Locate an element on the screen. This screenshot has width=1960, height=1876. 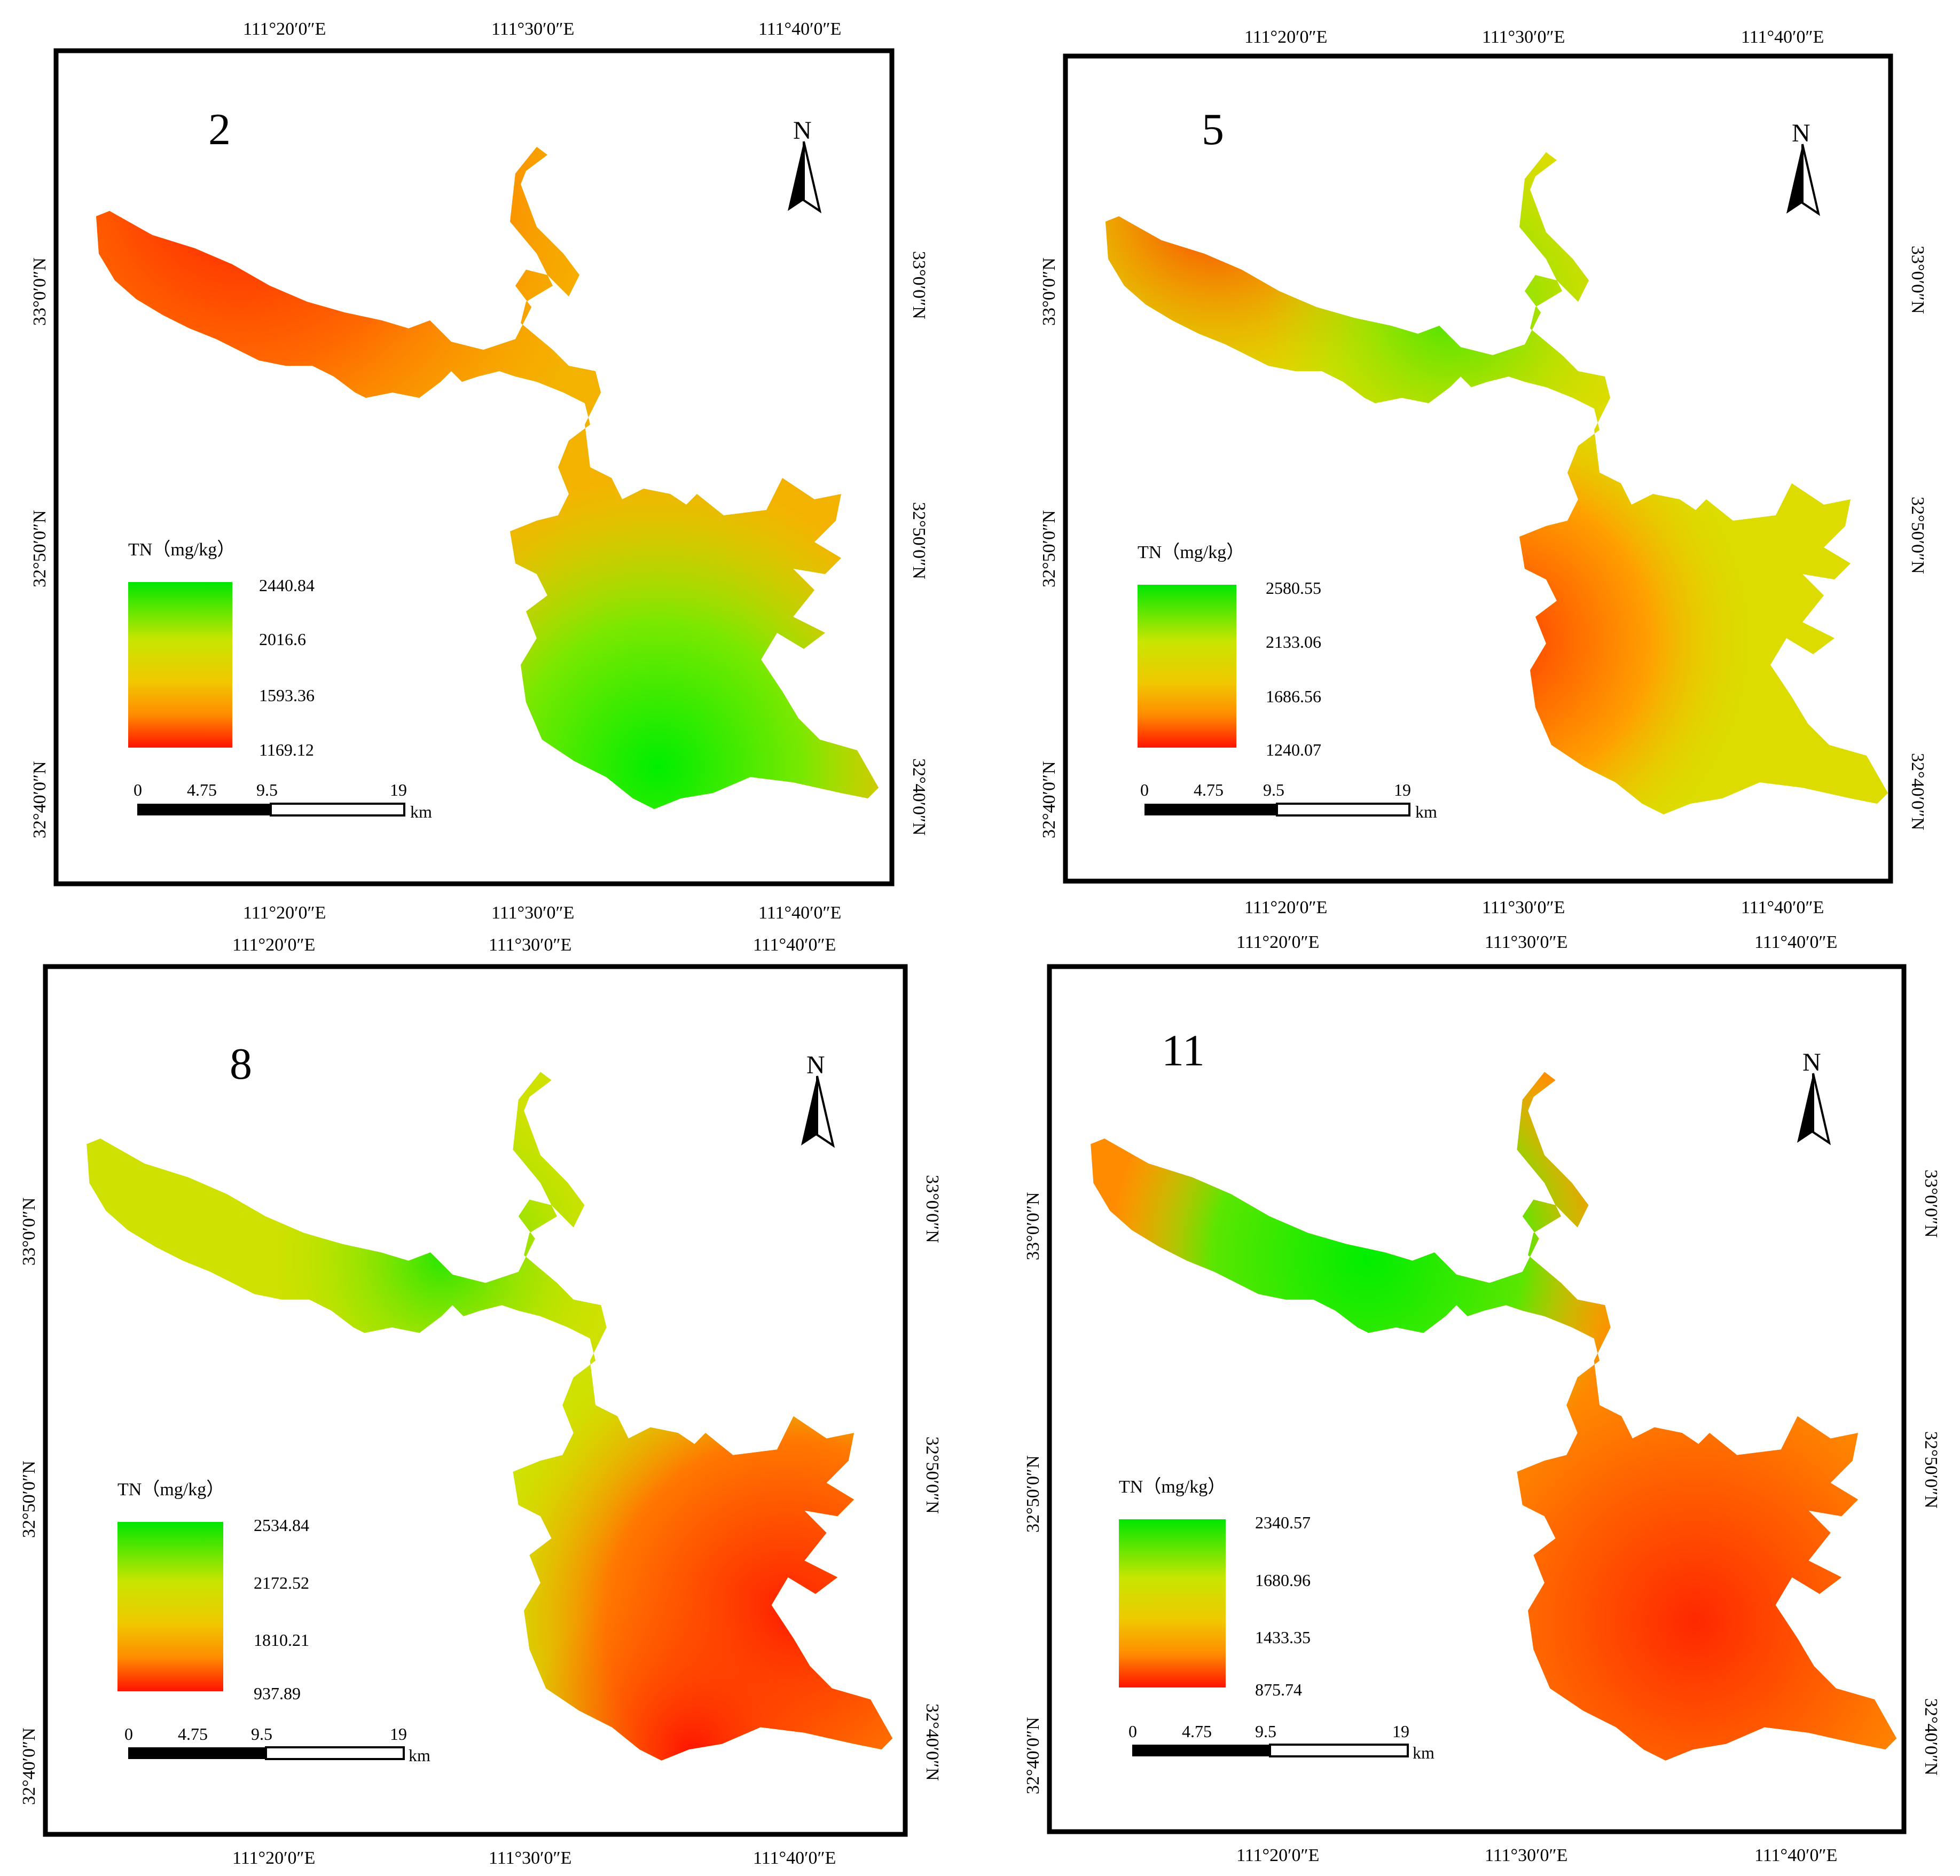
tn-legend: TN（mg/kg） 2534.84 2172.52 1810.21 937.89 is located at coordinates (213, 1591).